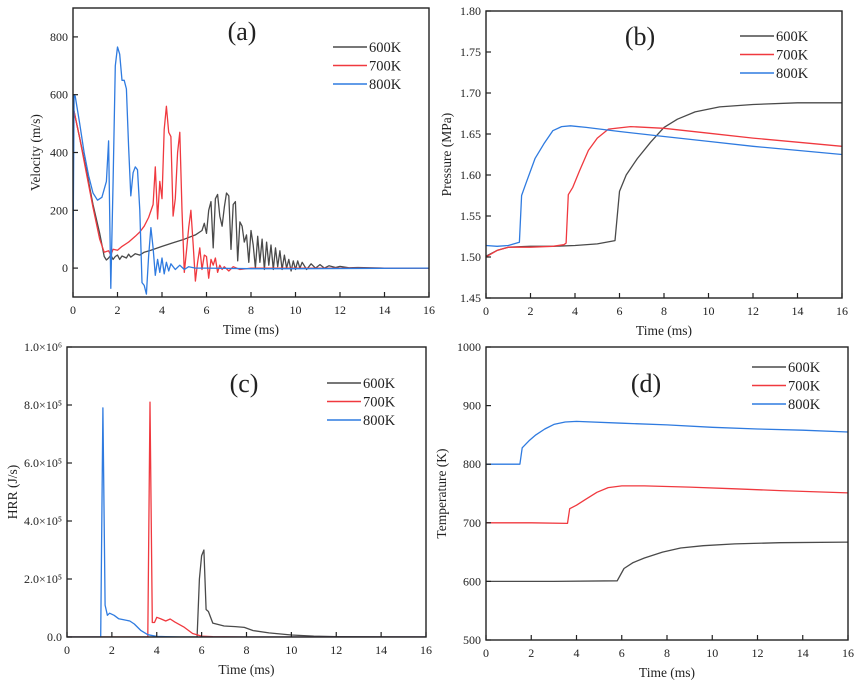  Describe the element at coordinates (54, 637) in the screenshot. I see `y-tick-label: 0.0` at that location.